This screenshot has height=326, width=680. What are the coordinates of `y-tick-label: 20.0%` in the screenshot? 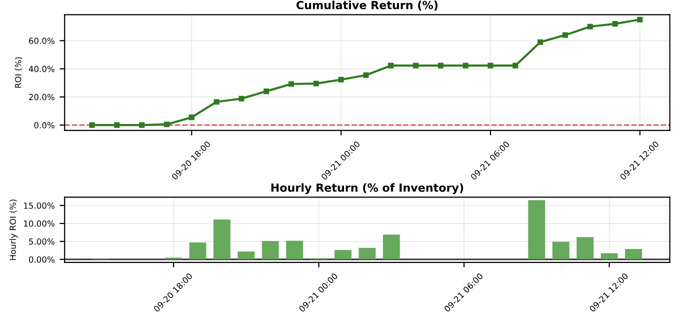 It's located at (41, 97).